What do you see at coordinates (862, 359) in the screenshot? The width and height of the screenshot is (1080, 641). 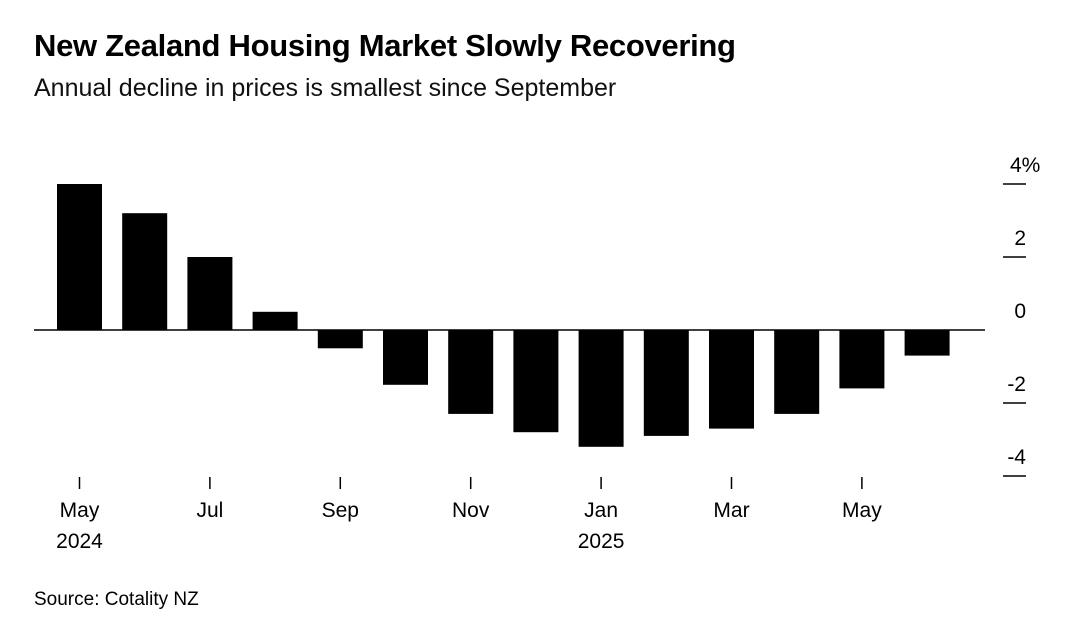 I see `bar-may-2025` at bounding box center [862, 359].